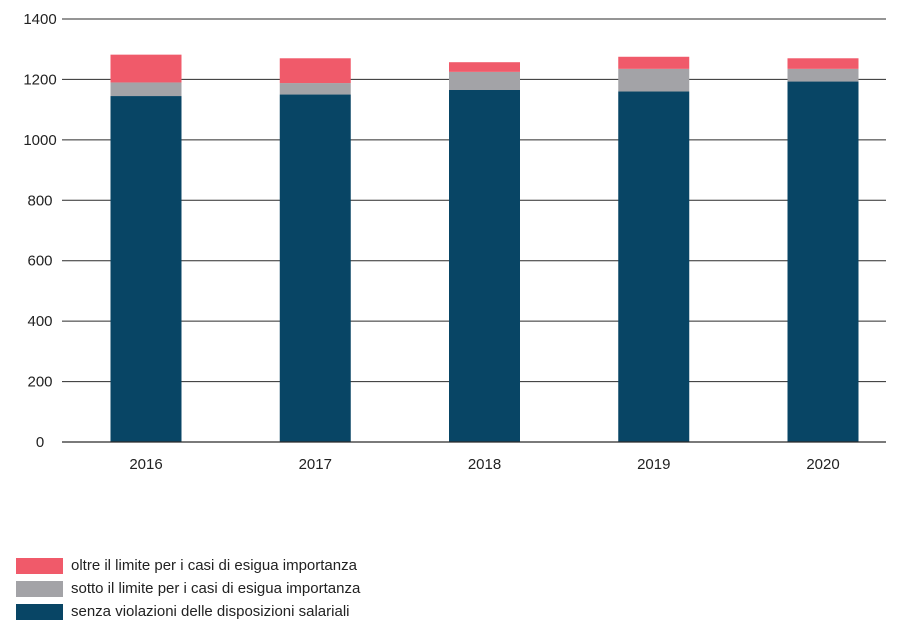  I want to click on x-tick-label: 2017, so click(315, 464).